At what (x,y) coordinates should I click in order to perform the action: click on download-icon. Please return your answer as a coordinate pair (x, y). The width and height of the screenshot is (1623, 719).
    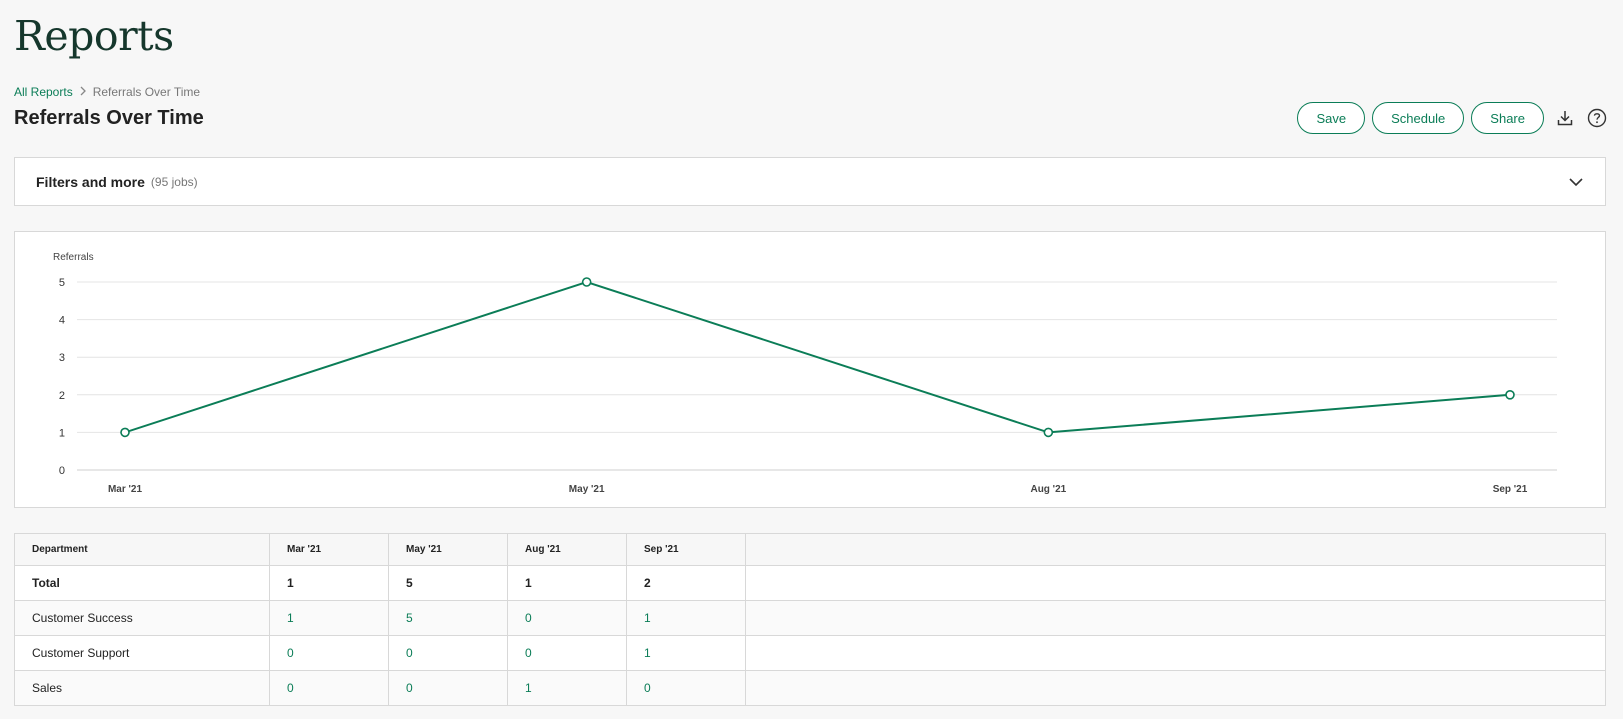
    Looking at the image, I should click on (1565, 118).